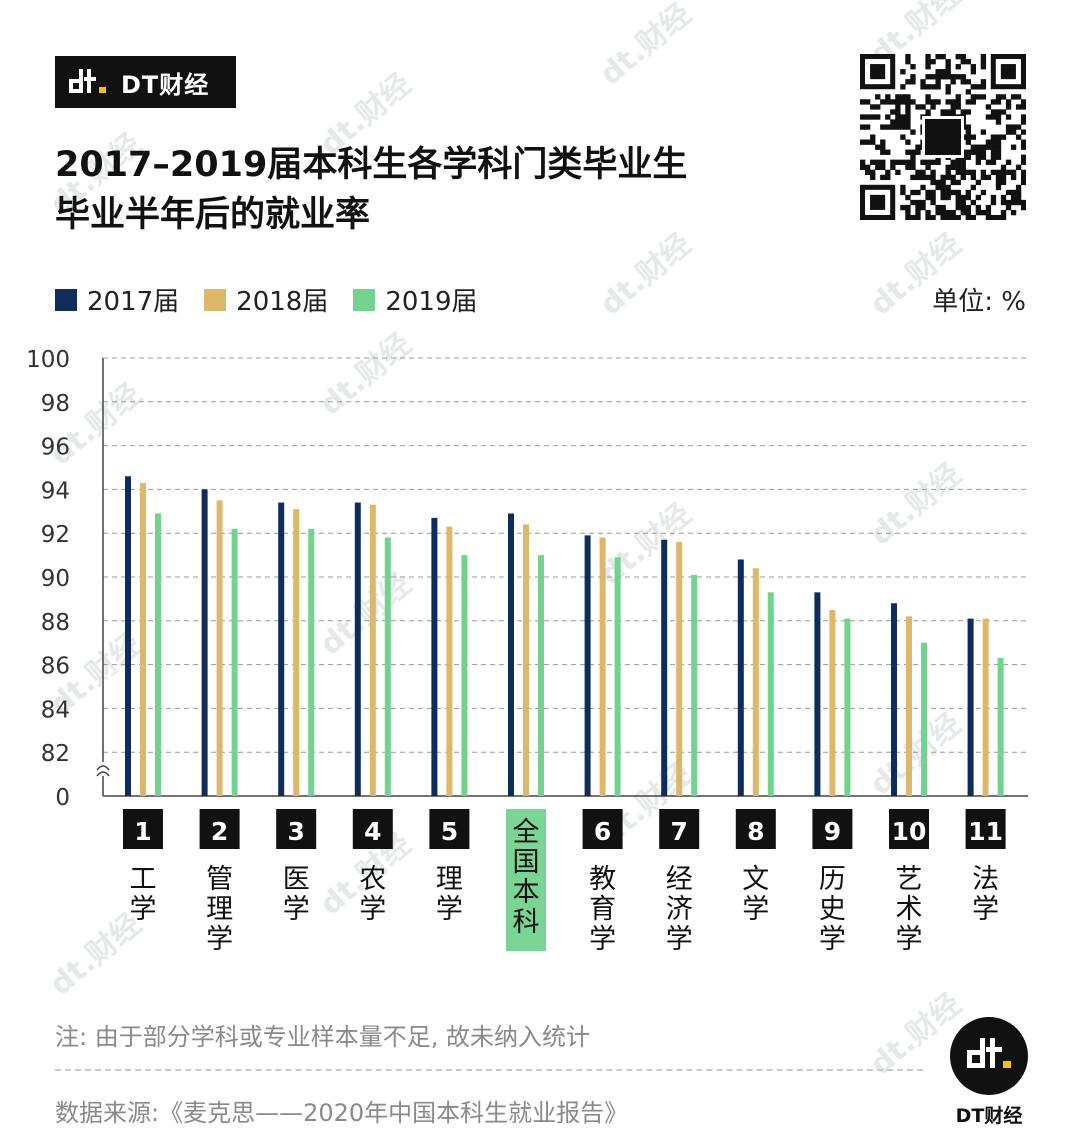 The image size is (1080, 1148). What do you see at coordinates (342, 1113) in the screenshot?
I see `data-source: 数据来源:《麦克思——2020年中国本科生就业报告》` at bounding box center [342, 1113].